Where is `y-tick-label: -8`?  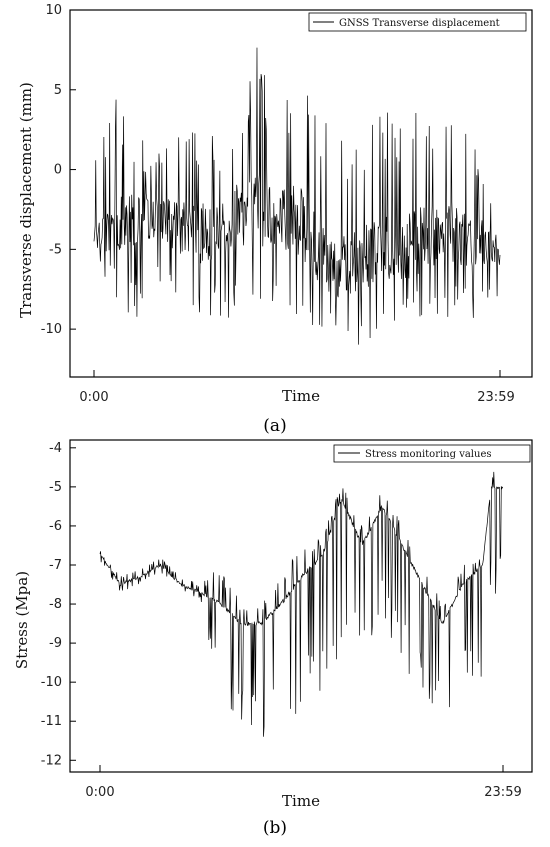 y-tick-label: -8 is located at coordinates (55, 604).